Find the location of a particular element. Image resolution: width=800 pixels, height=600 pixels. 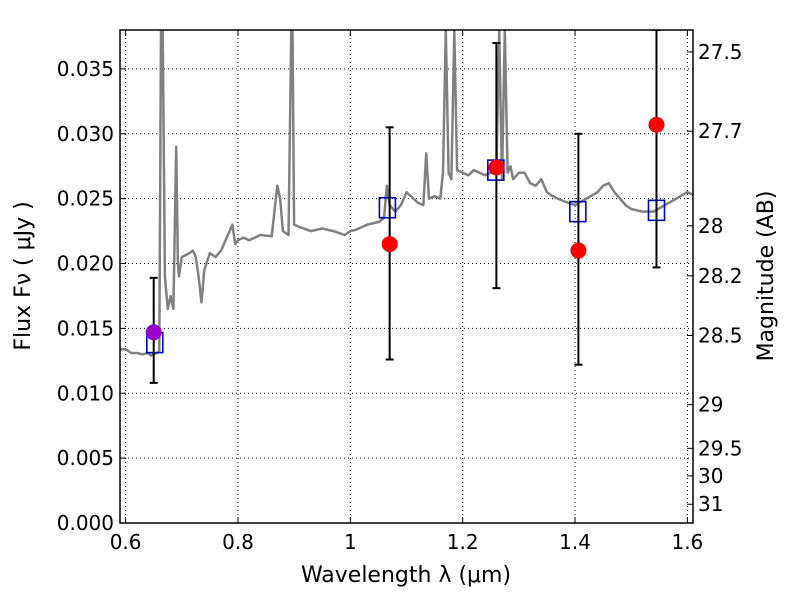

mag-tick-label: 29 is located at coordinates (710, 405).